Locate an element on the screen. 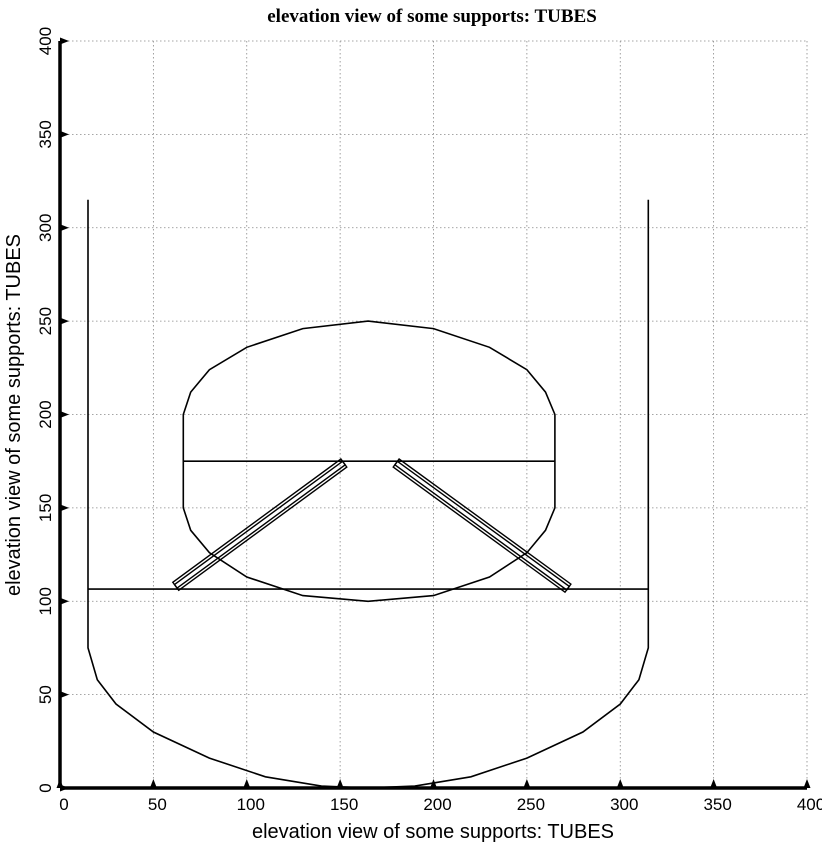 The height and width of the screenshot is (844, 822). left-tube is located at coordinates (259, 525).